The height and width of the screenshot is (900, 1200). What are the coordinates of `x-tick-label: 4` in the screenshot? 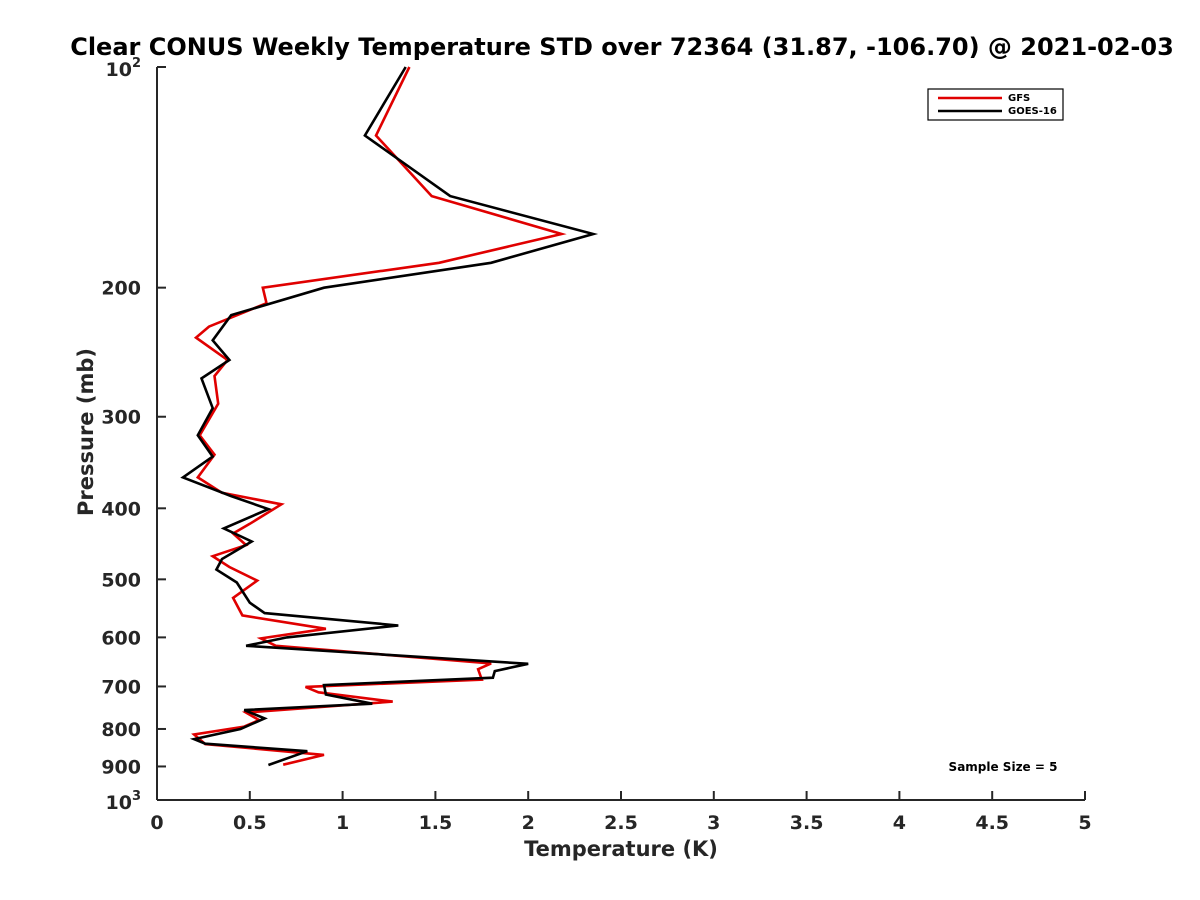 It's located at (899, 823).